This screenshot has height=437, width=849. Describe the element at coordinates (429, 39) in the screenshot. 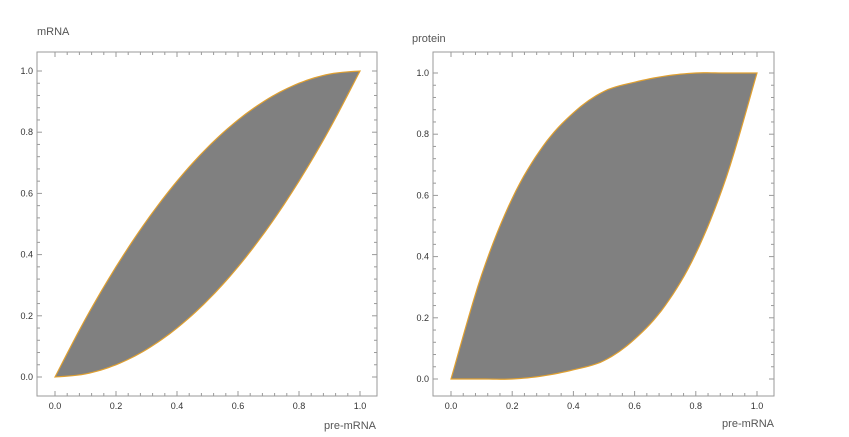

I see `y-axis-label: protein` at that location.